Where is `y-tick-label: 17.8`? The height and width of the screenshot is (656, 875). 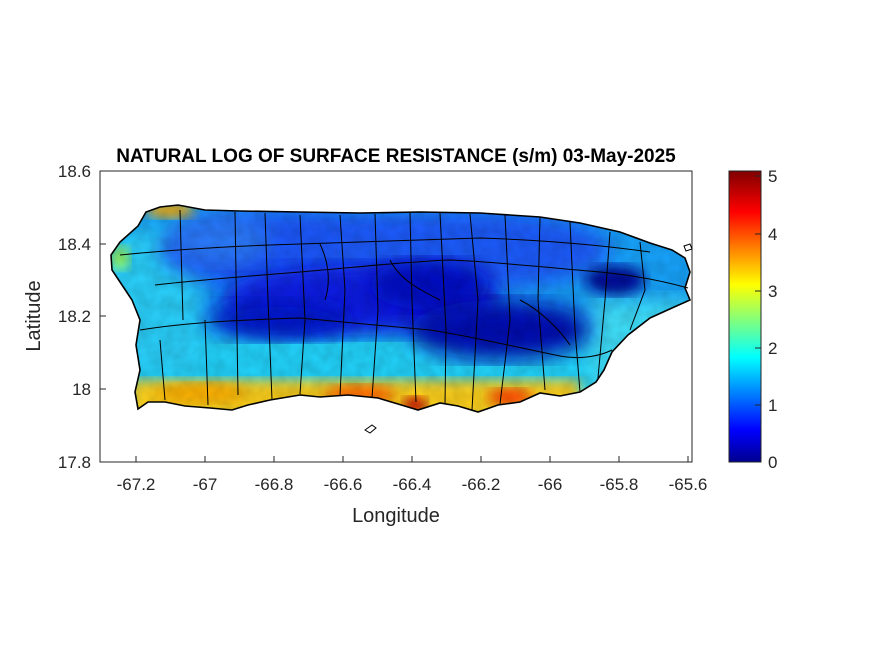 y-tick-label: 17.8 is located at coordinates (74, 462).